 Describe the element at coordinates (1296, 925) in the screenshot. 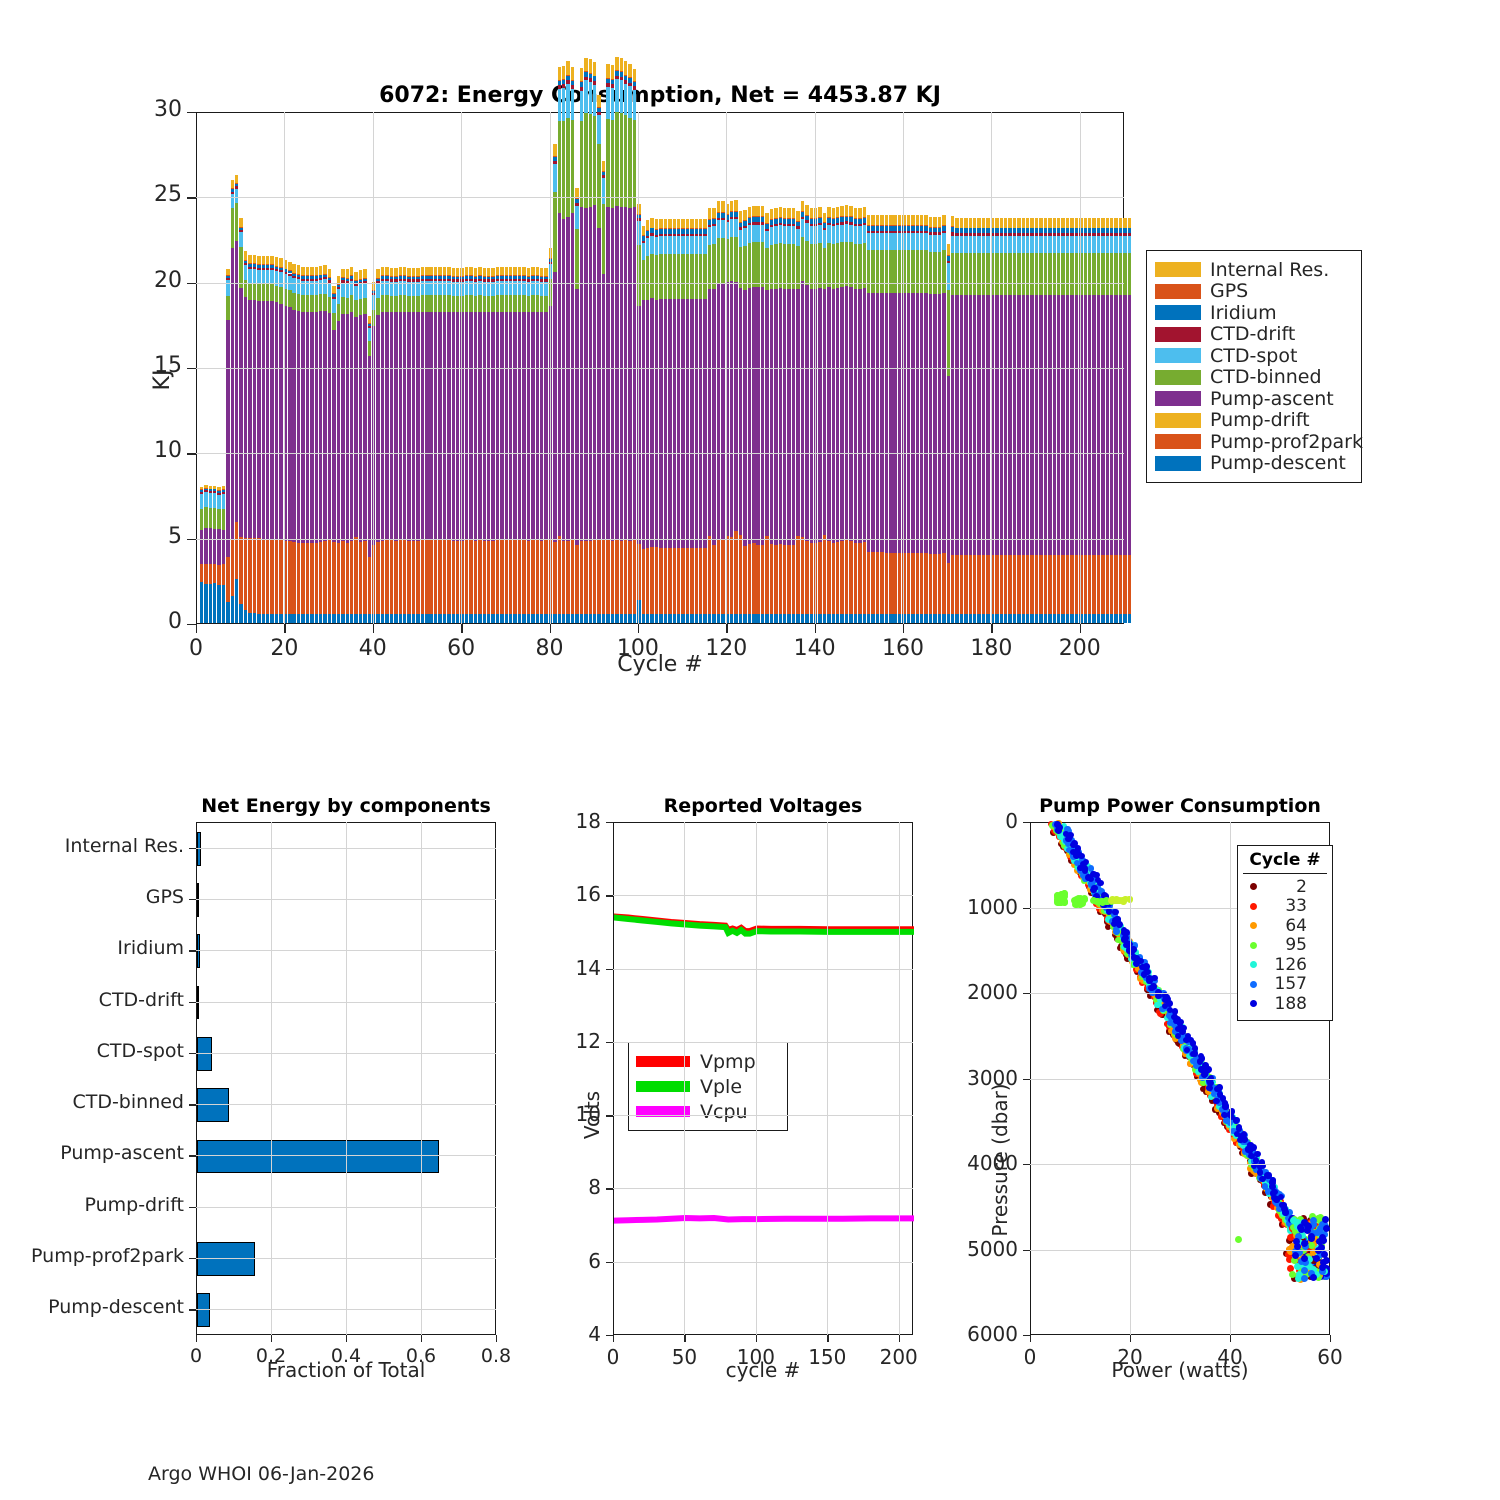

I see `pump-legend-label-2: 64` at that location.